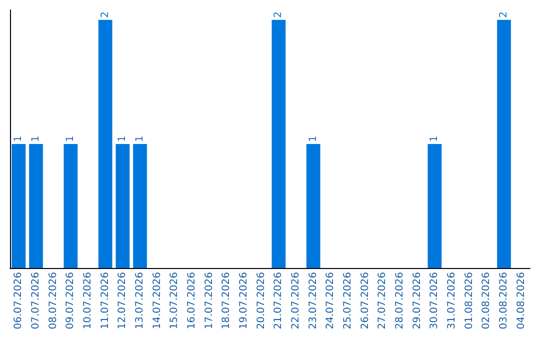 This screenshot has height=340, width=540. Describe the element at coordinates (53, 301) in the screenshot. I see `x-tick-label: 08.07.2026` at that location.